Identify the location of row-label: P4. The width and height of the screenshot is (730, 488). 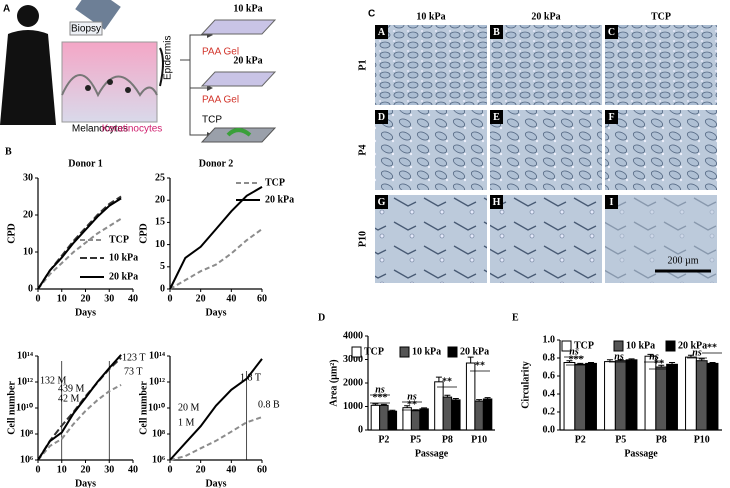
(362, 149).